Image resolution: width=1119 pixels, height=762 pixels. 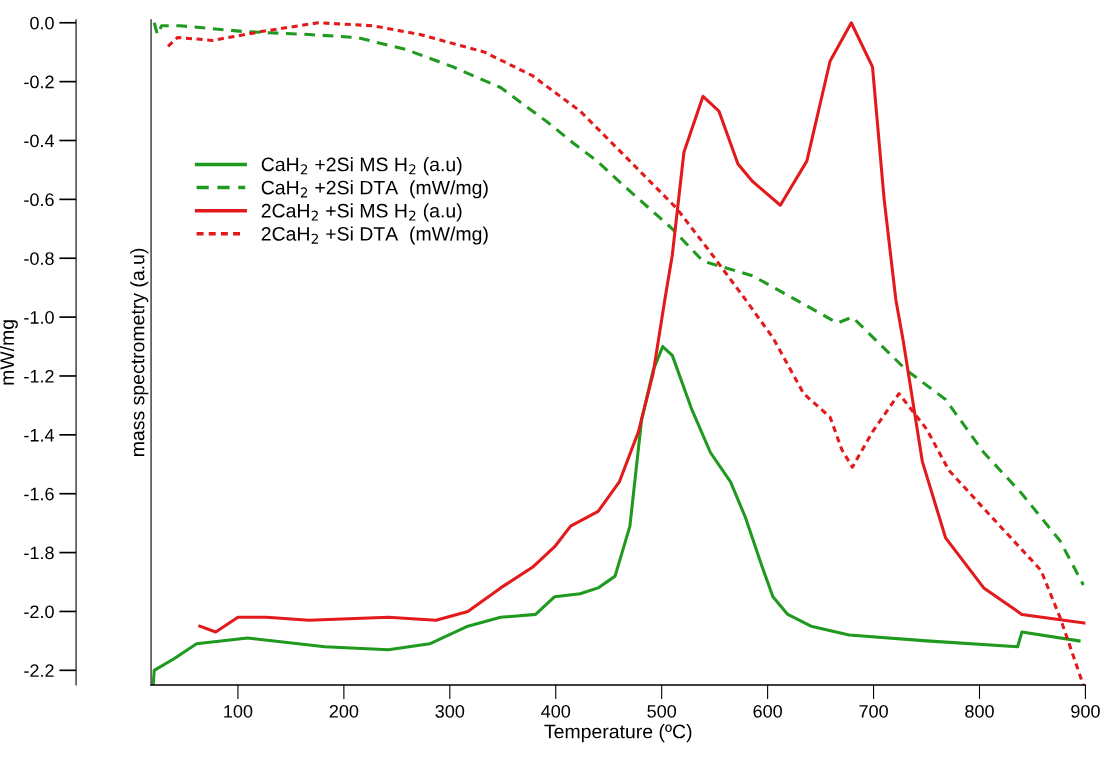 I want to click on y-tick-label: -2.0, so click(x=39, y=612).